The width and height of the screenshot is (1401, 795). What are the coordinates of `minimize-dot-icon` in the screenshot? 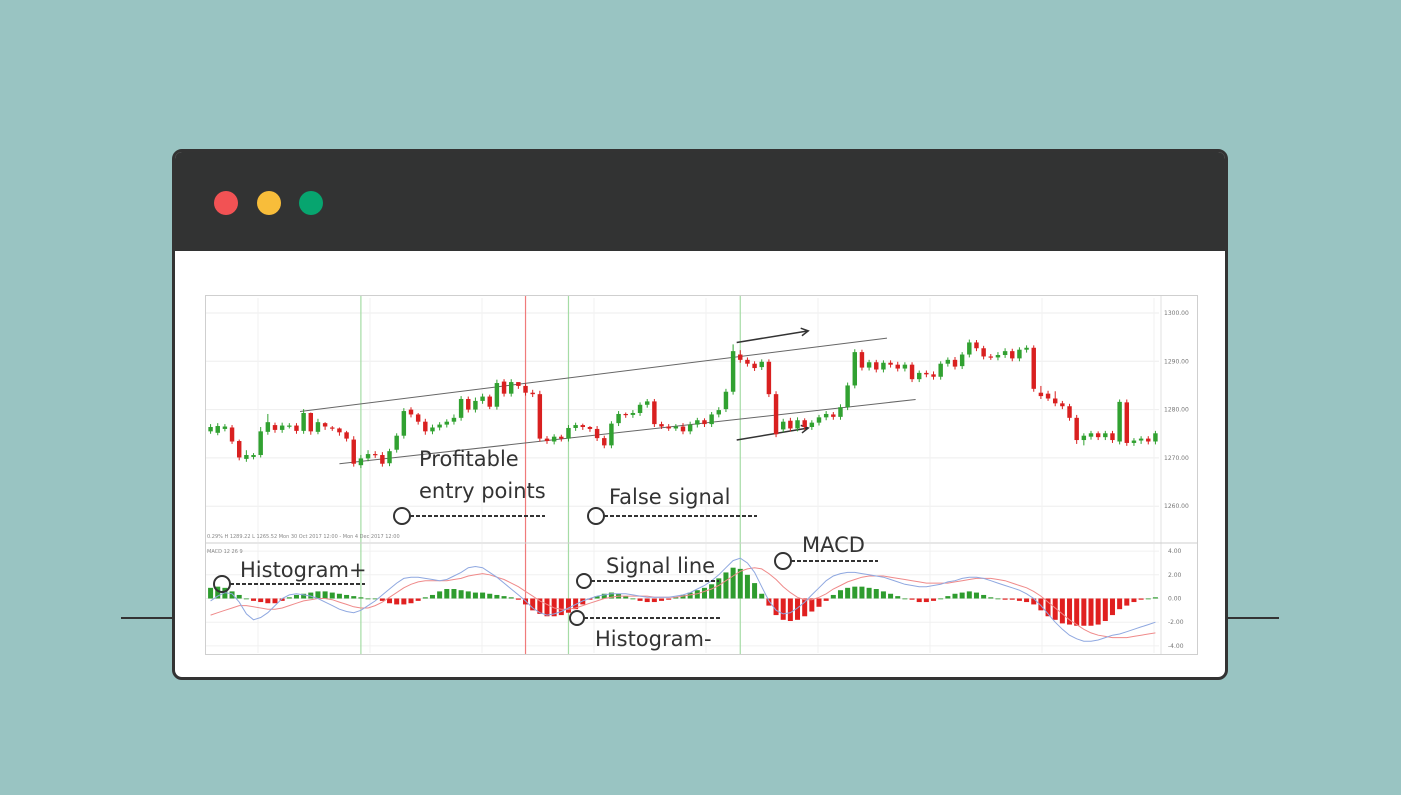 It's located at (269, 203).